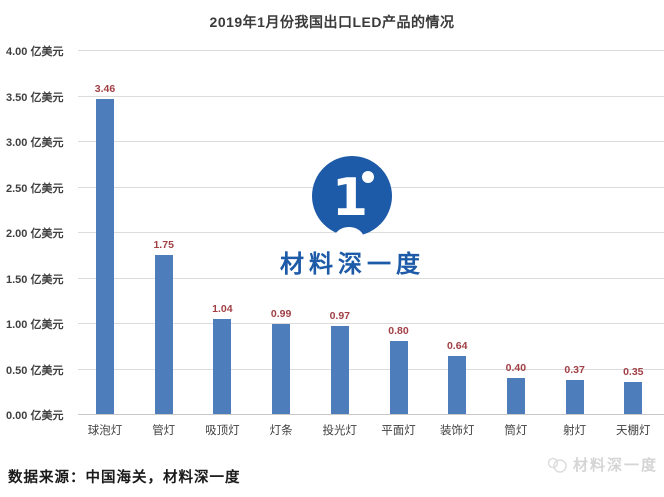 The image size is (664, 497). I want to click on bar-吸顶灯, so click(222, 366).